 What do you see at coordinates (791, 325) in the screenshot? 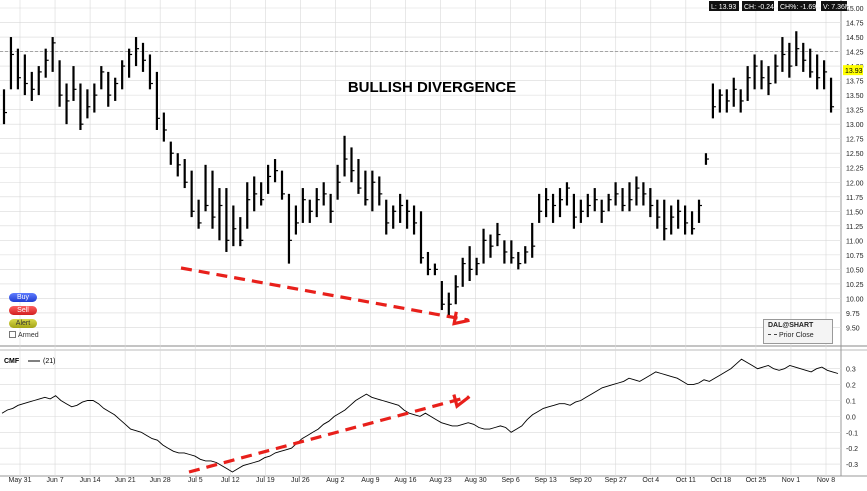
I see `legend-symbol: DAL@SHART` at bounding box center [791, 325].